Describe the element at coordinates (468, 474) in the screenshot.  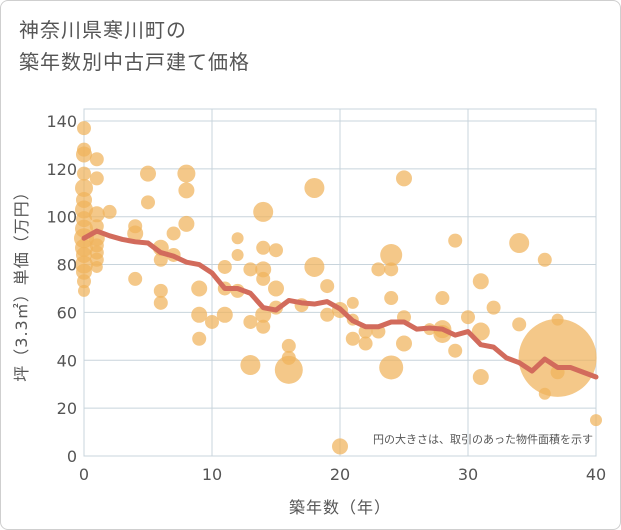
I see `x-tick-label: 30` at that location.